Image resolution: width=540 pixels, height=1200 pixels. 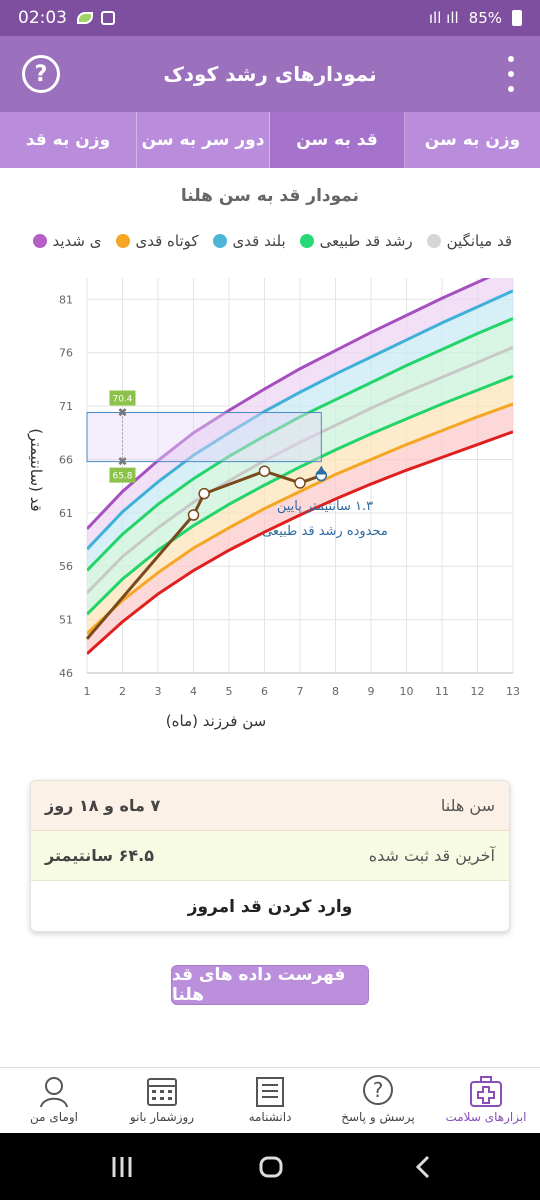 What do you see at coordinates (270, 74) in the screenshot?
I see `app-bar: ? نمودارهای رشد کودک` at bounding box center [270, 74].